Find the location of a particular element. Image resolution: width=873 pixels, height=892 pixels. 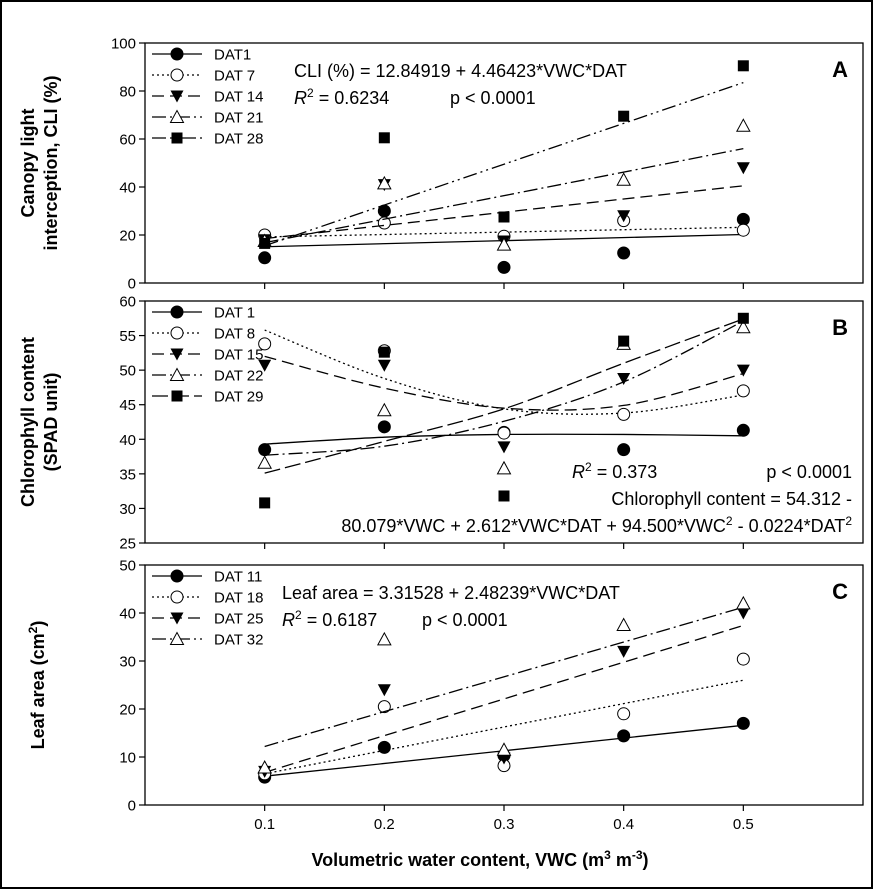

panel-letter: A is located at coordinates (840, 69).